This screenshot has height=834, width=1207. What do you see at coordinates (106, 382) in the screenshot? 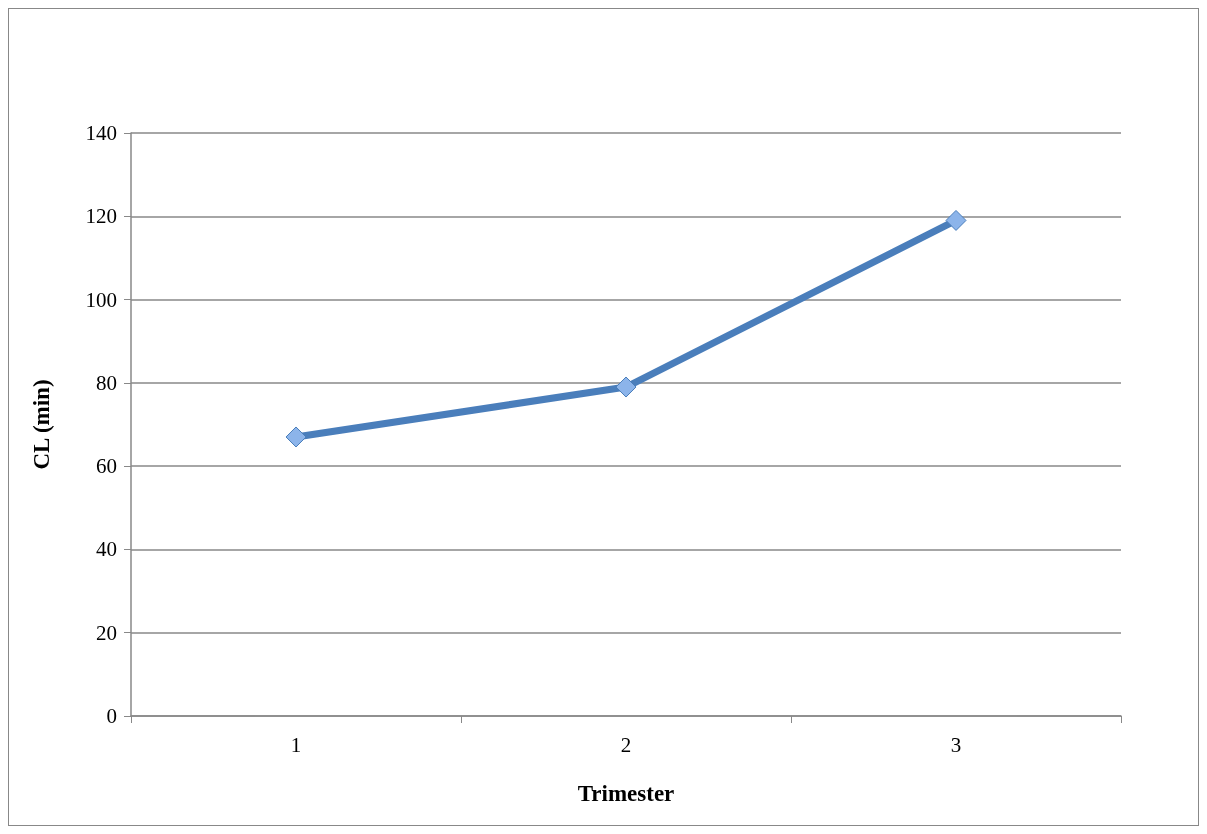
I see `y-tick-label: 80` at bounding box center [106, 382].